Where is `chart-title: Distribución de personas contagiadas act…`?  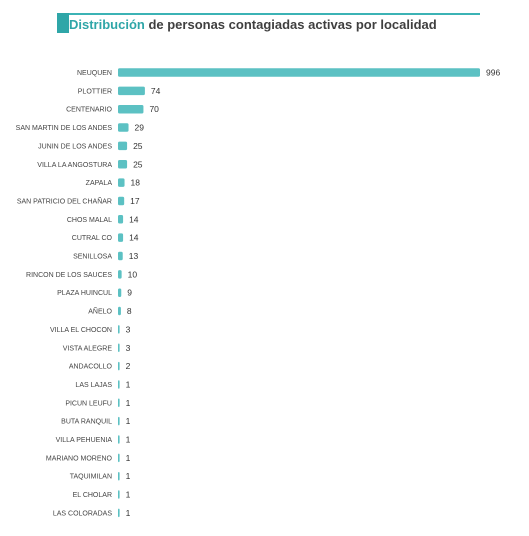
chart-title: Distribución de personas contagiadas act… is located at coordinates (253, 24).